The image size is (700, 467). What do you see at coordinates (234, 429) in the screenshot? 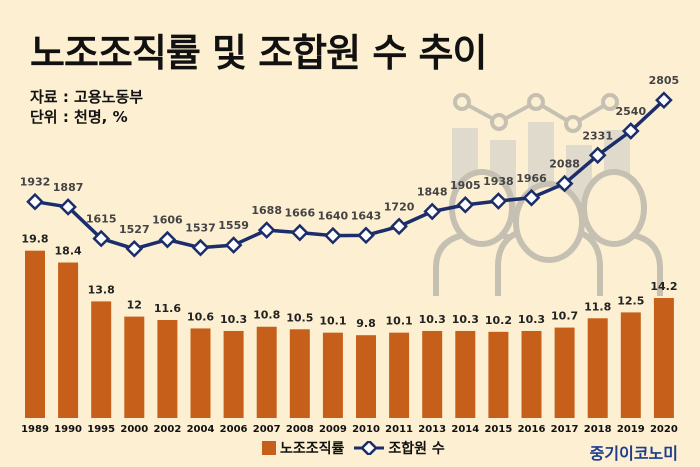
I see `x-tick-label: 2006` at bounding box center [234, 429].